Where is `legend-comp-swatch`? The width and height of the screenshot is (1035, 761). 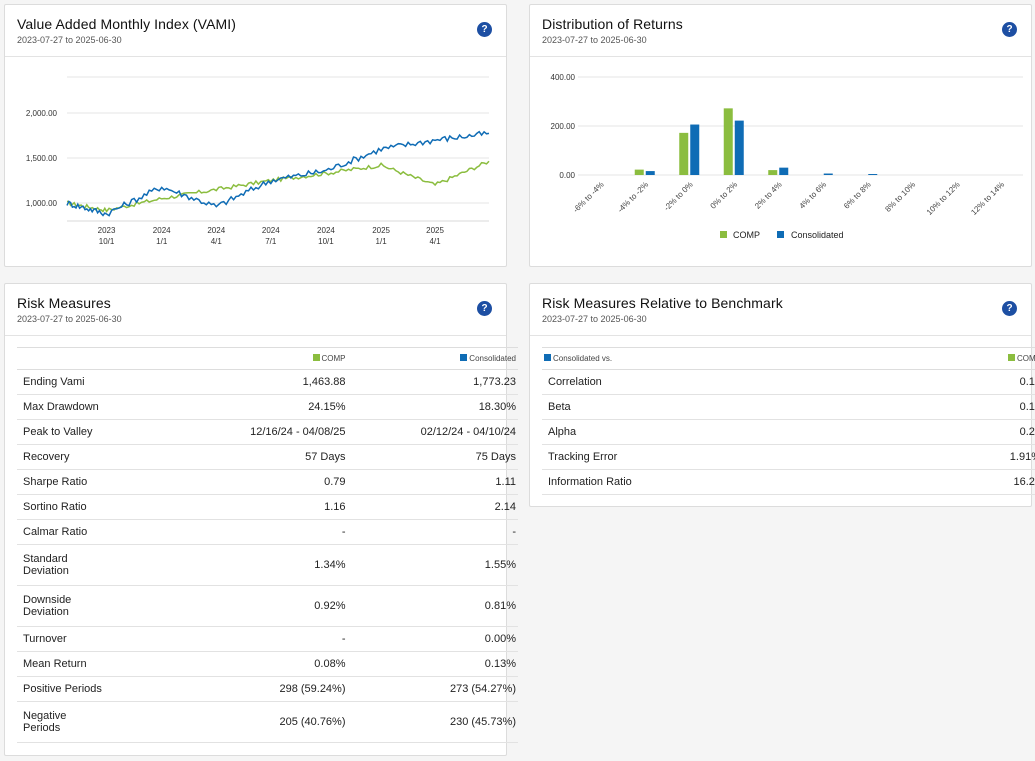 legend-comp-swatch is located at coordinates (723, 234).